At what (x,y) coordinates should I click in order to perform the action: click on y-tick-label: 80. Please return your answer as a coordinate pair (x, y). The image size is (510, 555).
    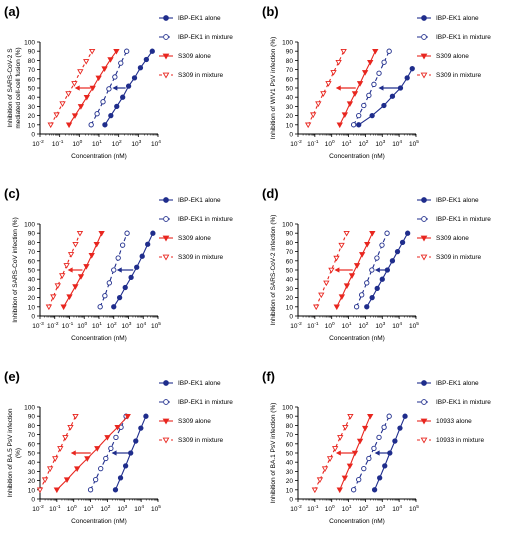
    Looking at the image, I should click on (32, 426).